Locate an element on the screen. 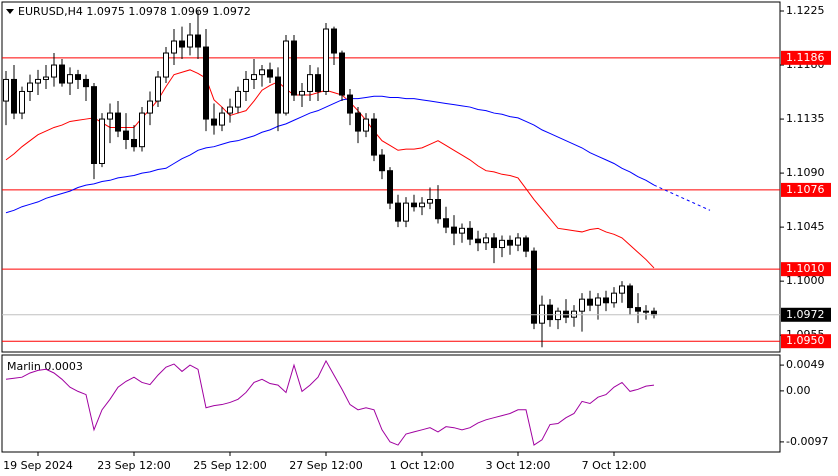 The width and height of the screenshot is (838, 476). y-tick-label: 1.1225 is located at coordinates (805, 10).